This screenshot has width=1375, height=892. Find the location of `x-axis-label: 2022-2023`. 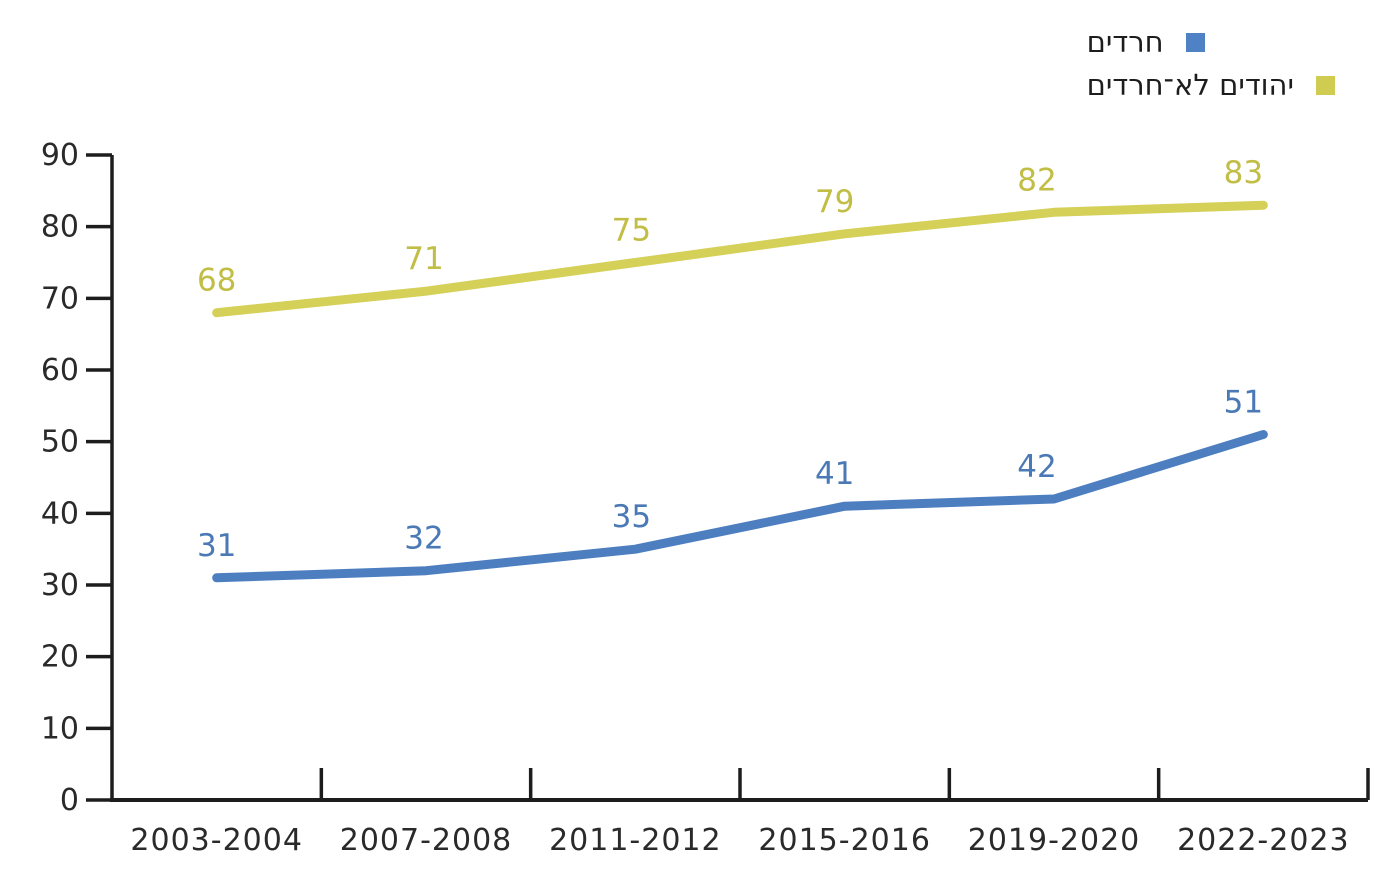

x-axis-label: 2022-2023 is located at coordinates (1263, 840).